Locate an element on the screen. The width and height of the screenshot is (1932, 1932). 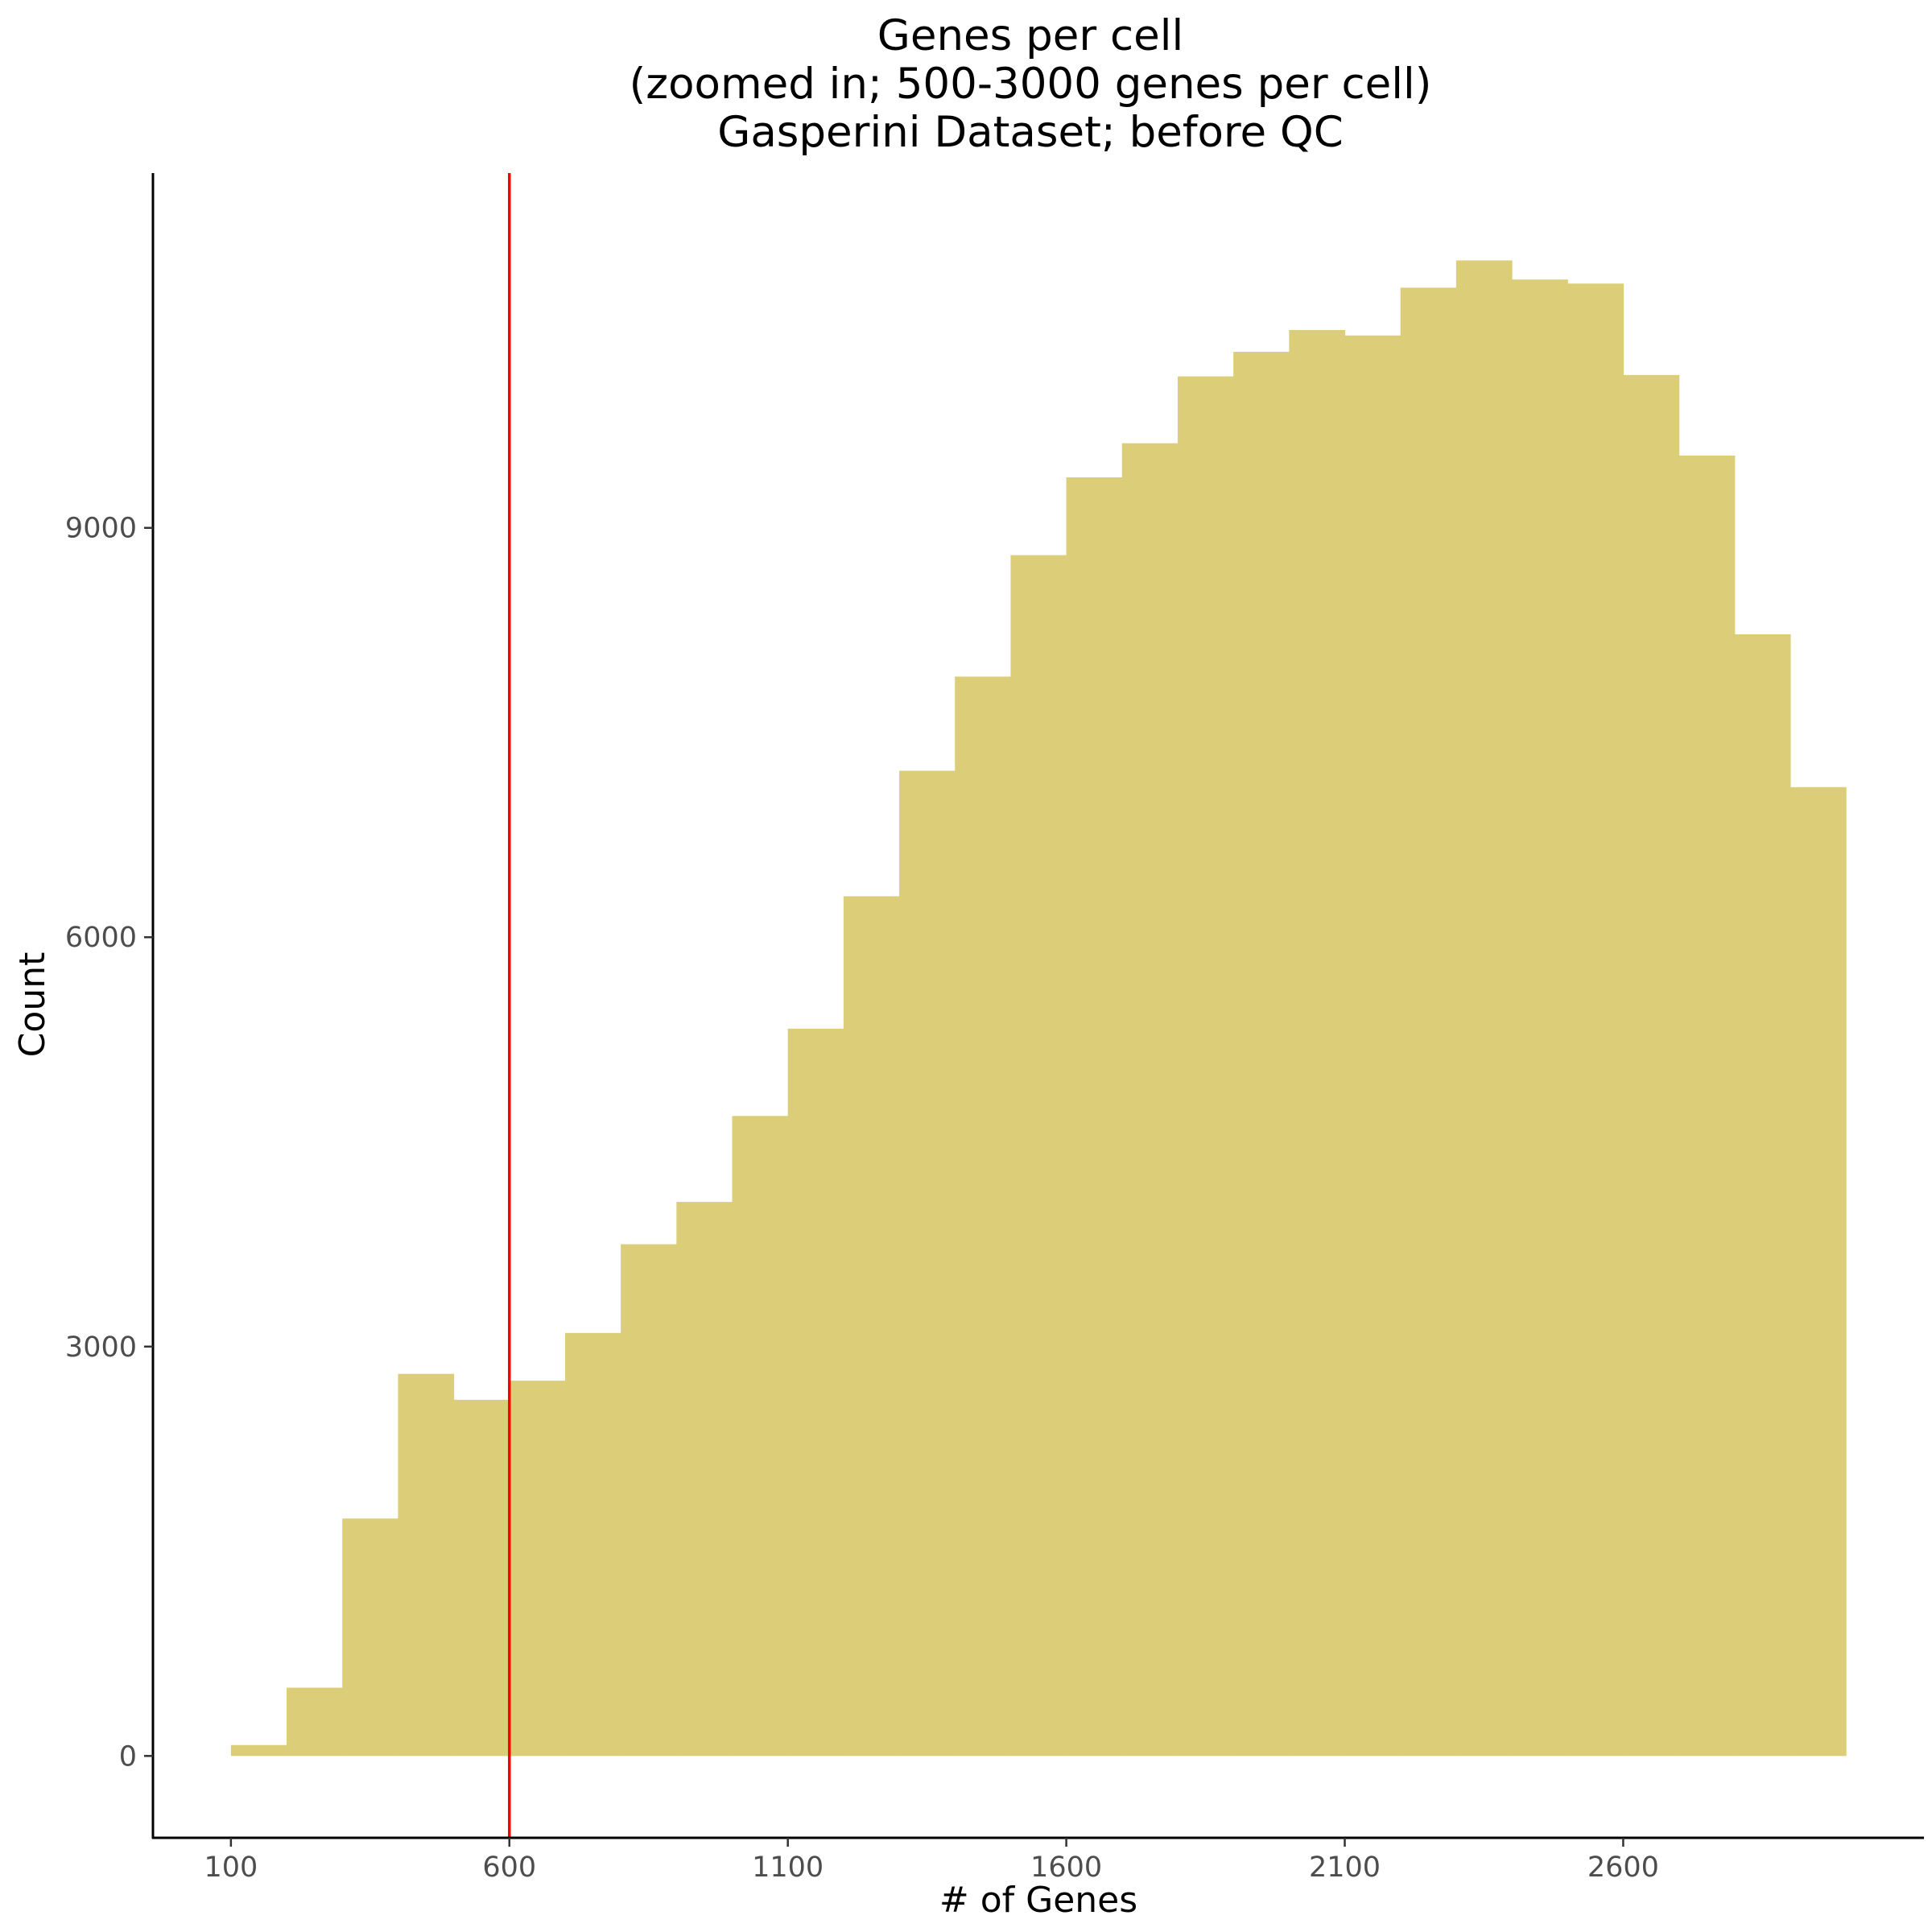
x-tick-label: 2100 is located at coordinates (1345, 1868).